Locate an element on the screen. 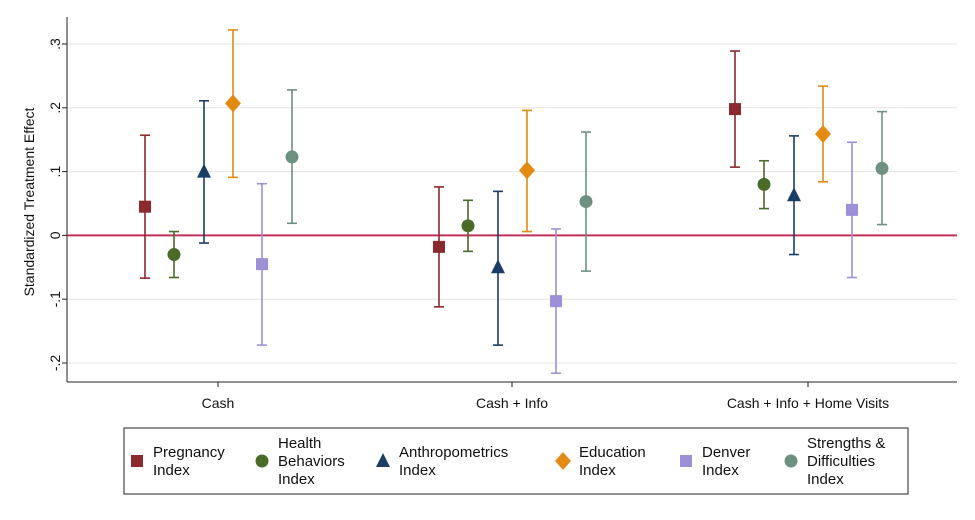  x-tick-label: Cash + Info + Home Visits is located at coordinates (808, 403).